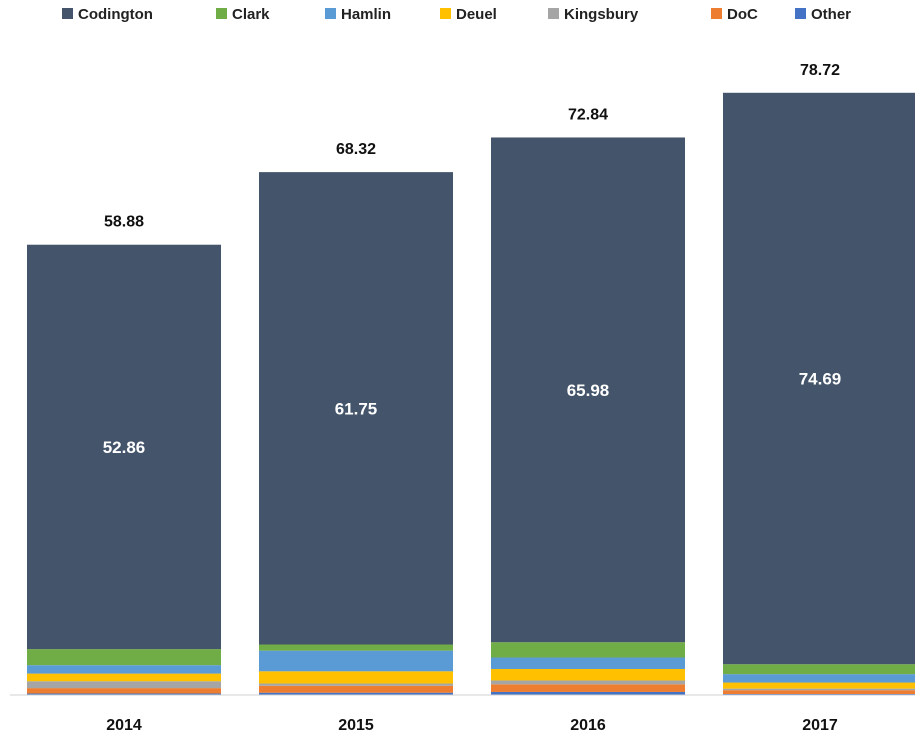 This screenshot has width=915, height=738. I want to click on bar-kingsbury-2015, so click(356, 684).